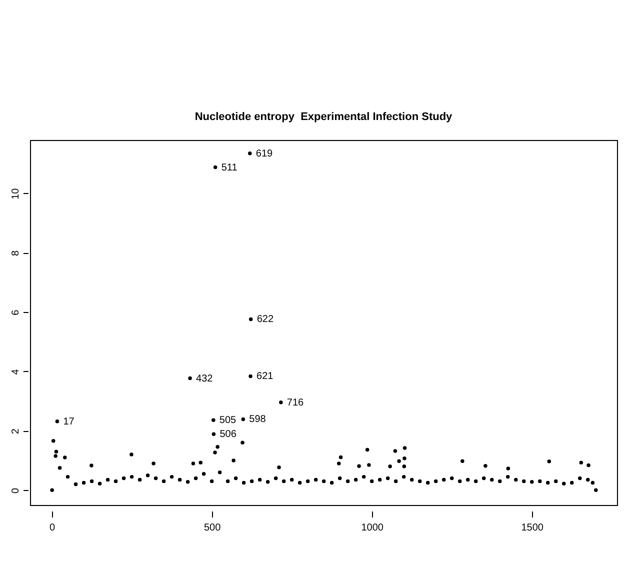  What do you see at coordinates (229, 168) in the screenshot?
I see `annotation: 511` at bounding box center [229, 168].